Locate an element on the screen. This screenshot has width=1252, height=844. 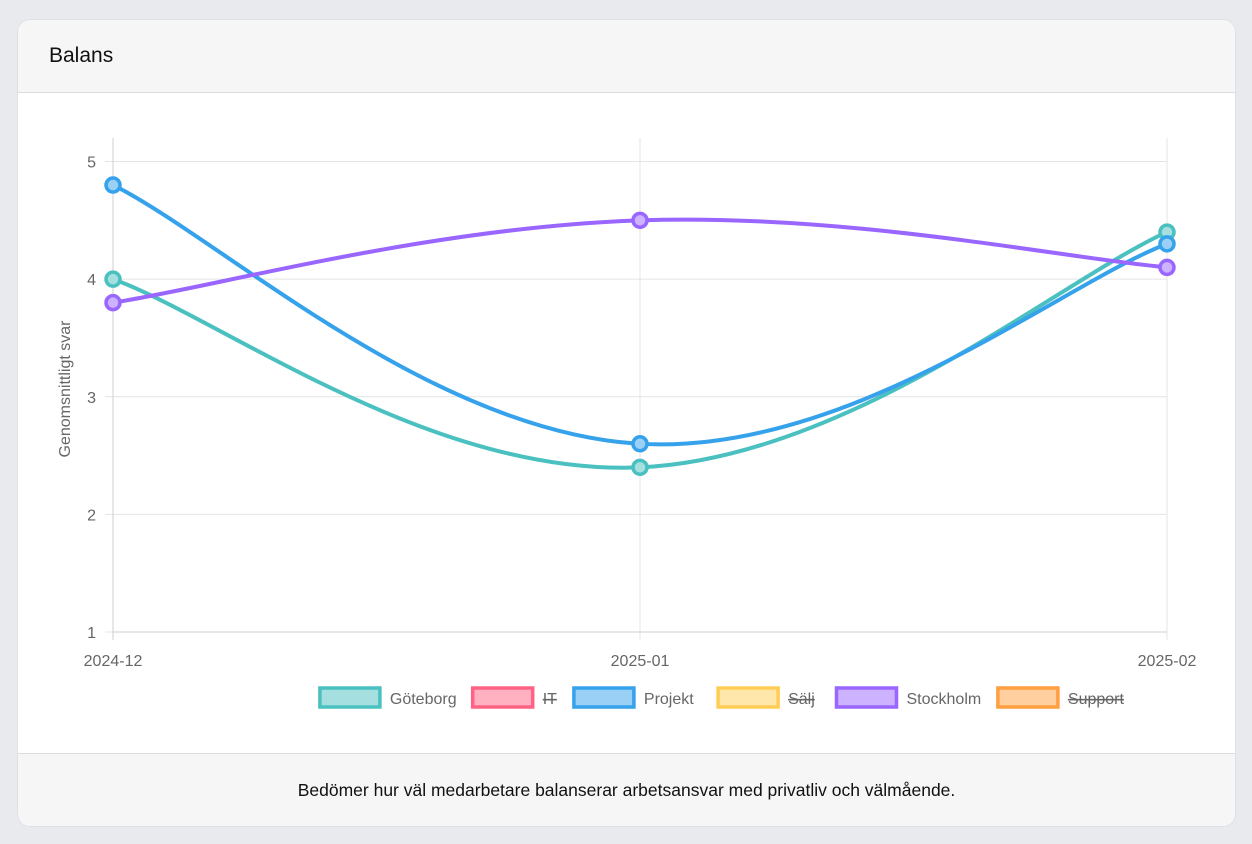
y-tick-label: 5 is located at coordinates (91, 163).